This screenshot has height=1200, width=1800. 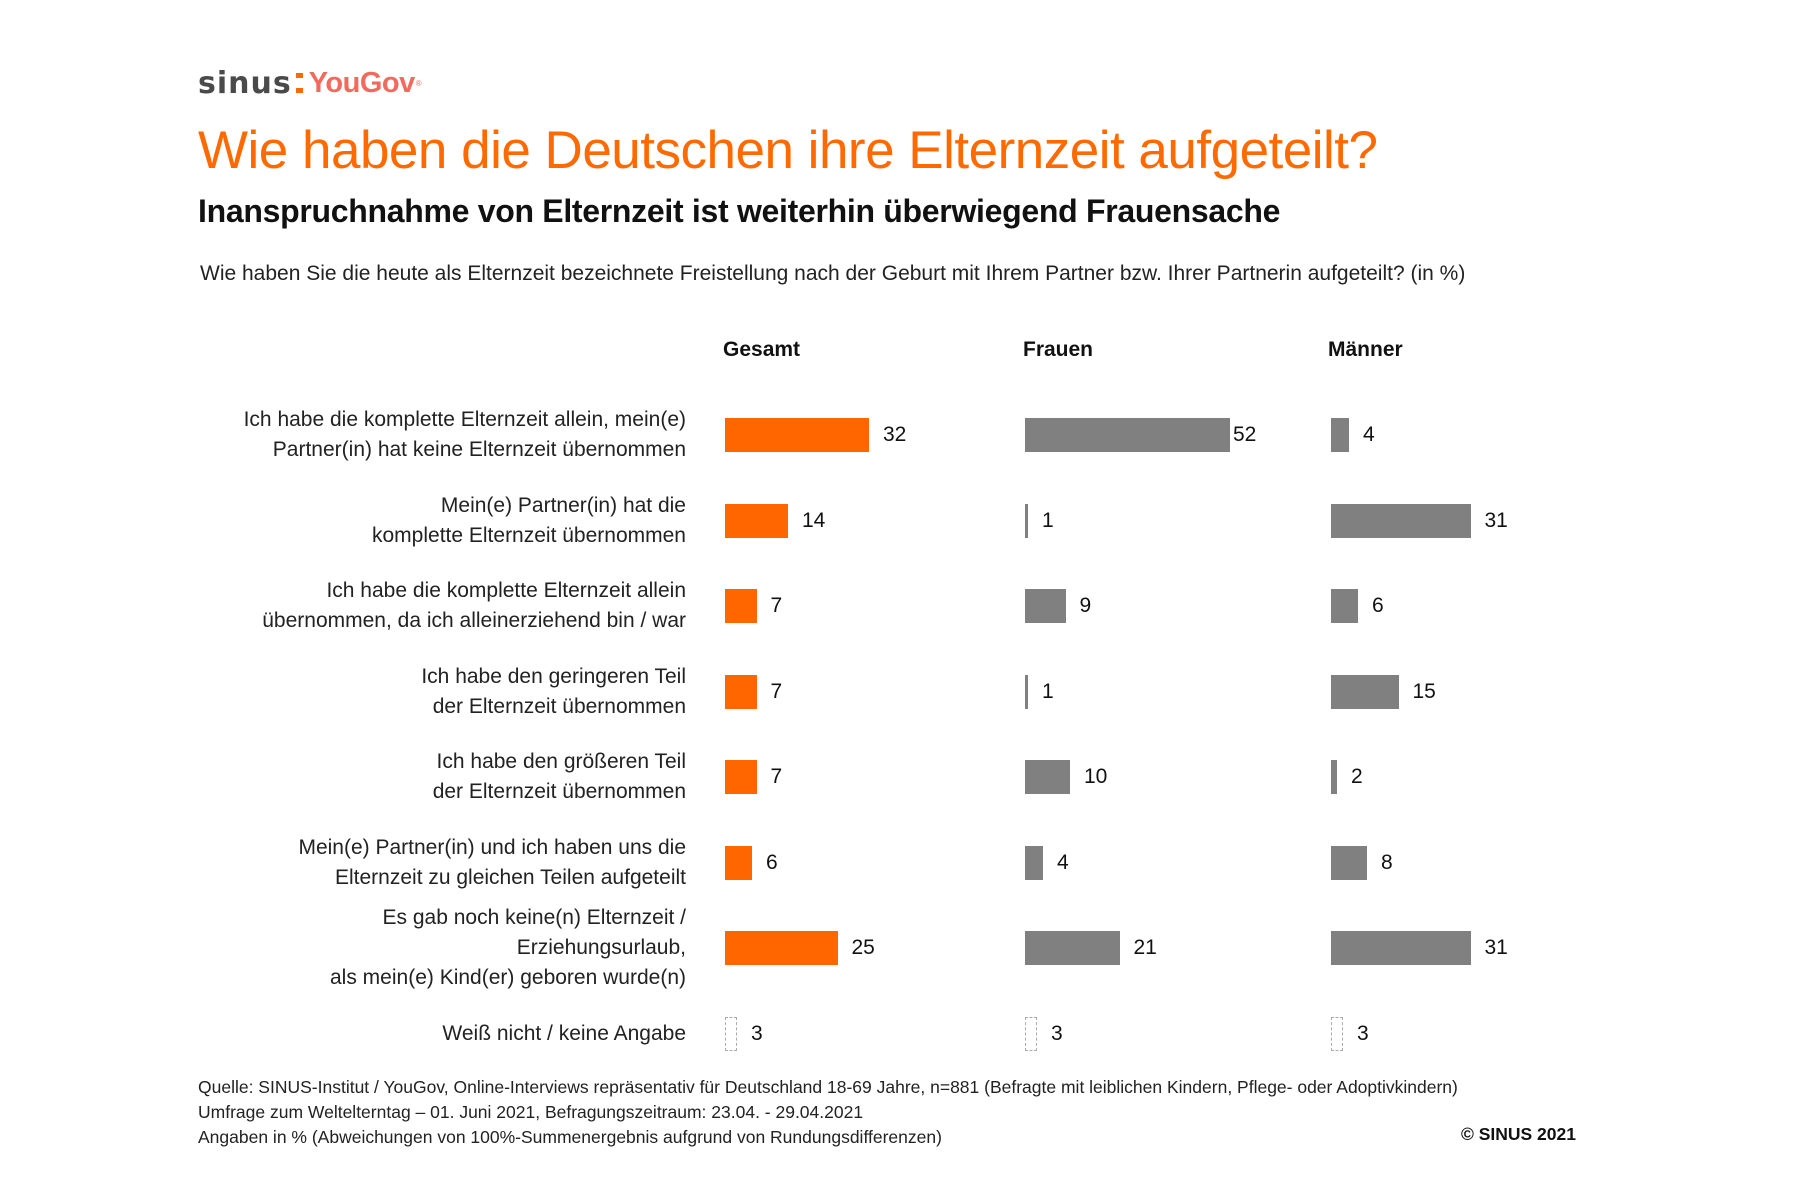 I want to click on category-label: Weiß nicht / keine Angabe, so click(x=564, y=1034).